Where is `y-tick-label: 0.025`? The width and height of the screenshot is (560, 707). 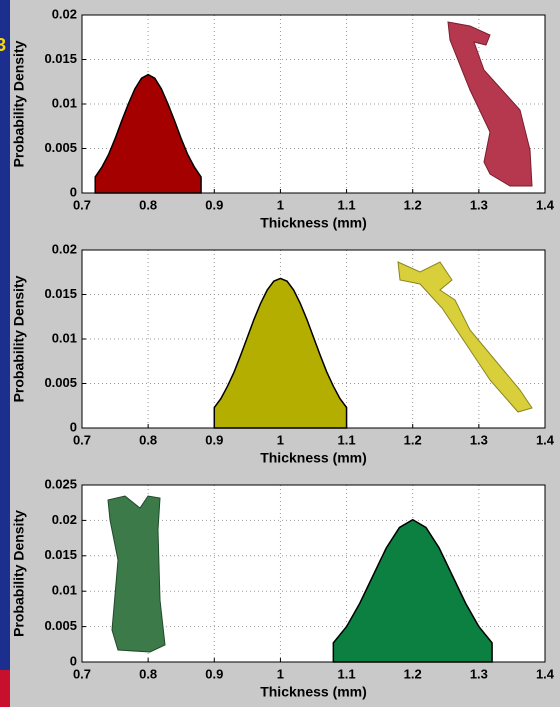 y-tick-label: 0.025 is located at coordinates (60, 483).